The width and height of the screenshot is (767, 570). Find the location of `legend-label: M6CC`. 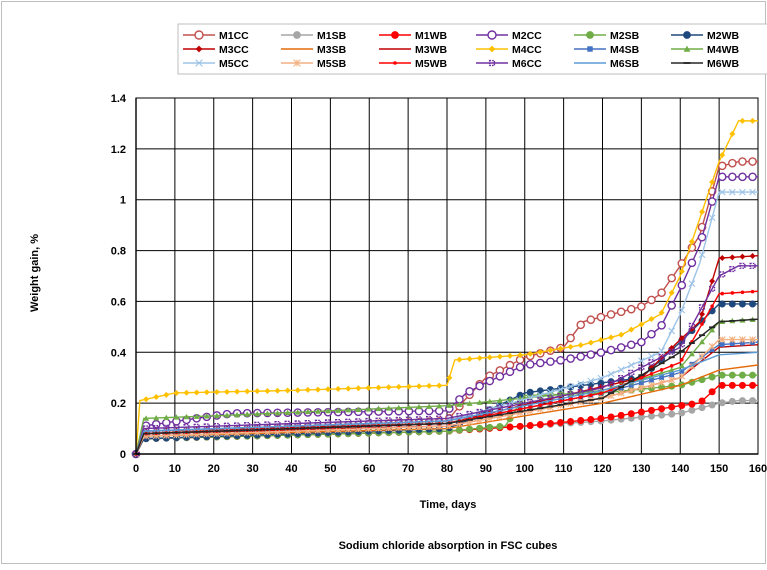

legend-label: M6CC is located at coordinates (527, 64).